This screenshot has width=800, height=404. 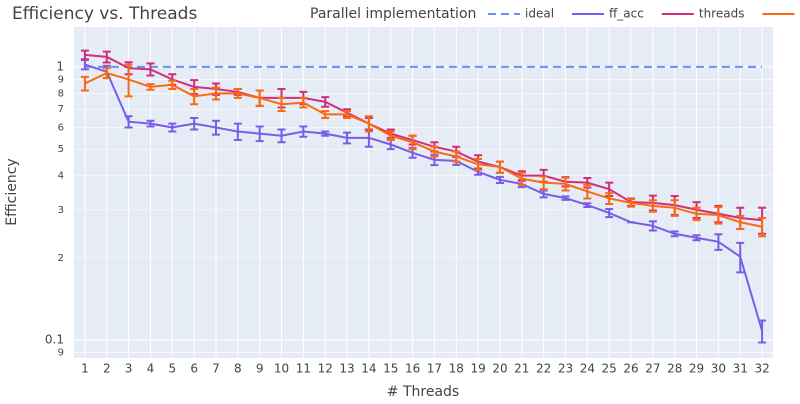 I want to click on x-tick-label: 11, so click(x=303, y=369).